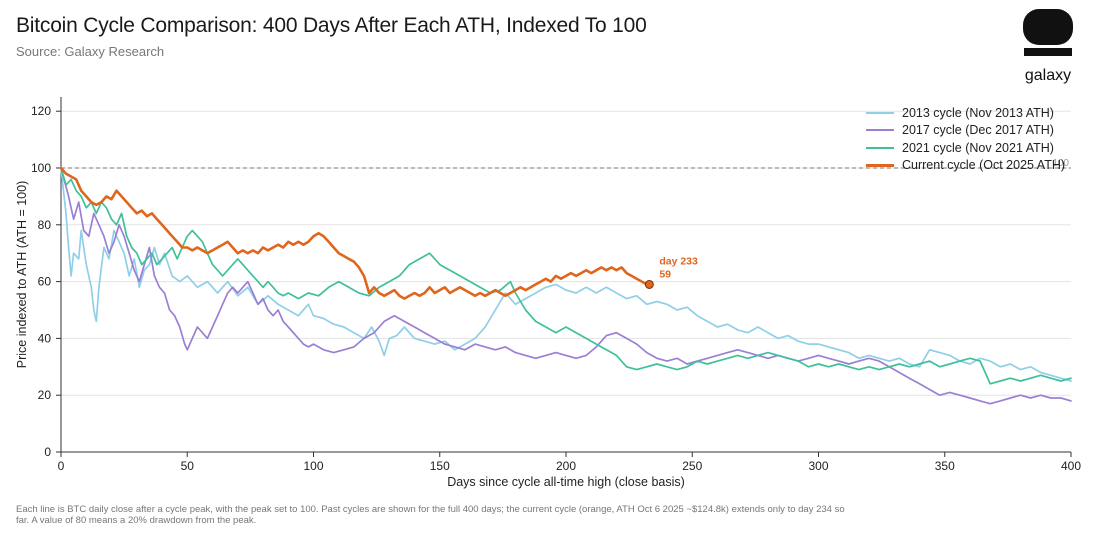 Image resolution: width=1100 pixels, height=536 pixels. What do you see at coordinates (566, 466) in the screenshot?
I see `x-tick-label: 200` at bounding box center [566, 466].